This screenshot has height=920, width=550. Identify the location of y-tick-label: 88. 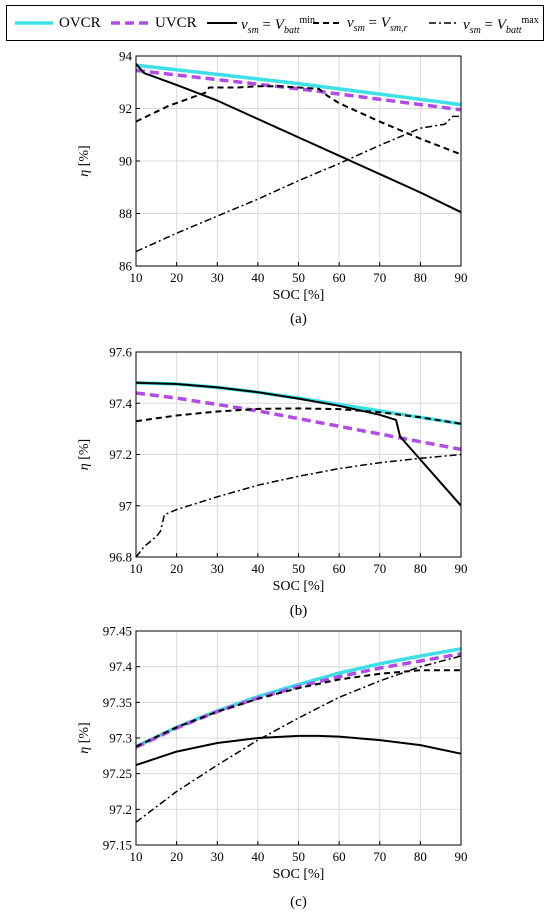
(125, 213).